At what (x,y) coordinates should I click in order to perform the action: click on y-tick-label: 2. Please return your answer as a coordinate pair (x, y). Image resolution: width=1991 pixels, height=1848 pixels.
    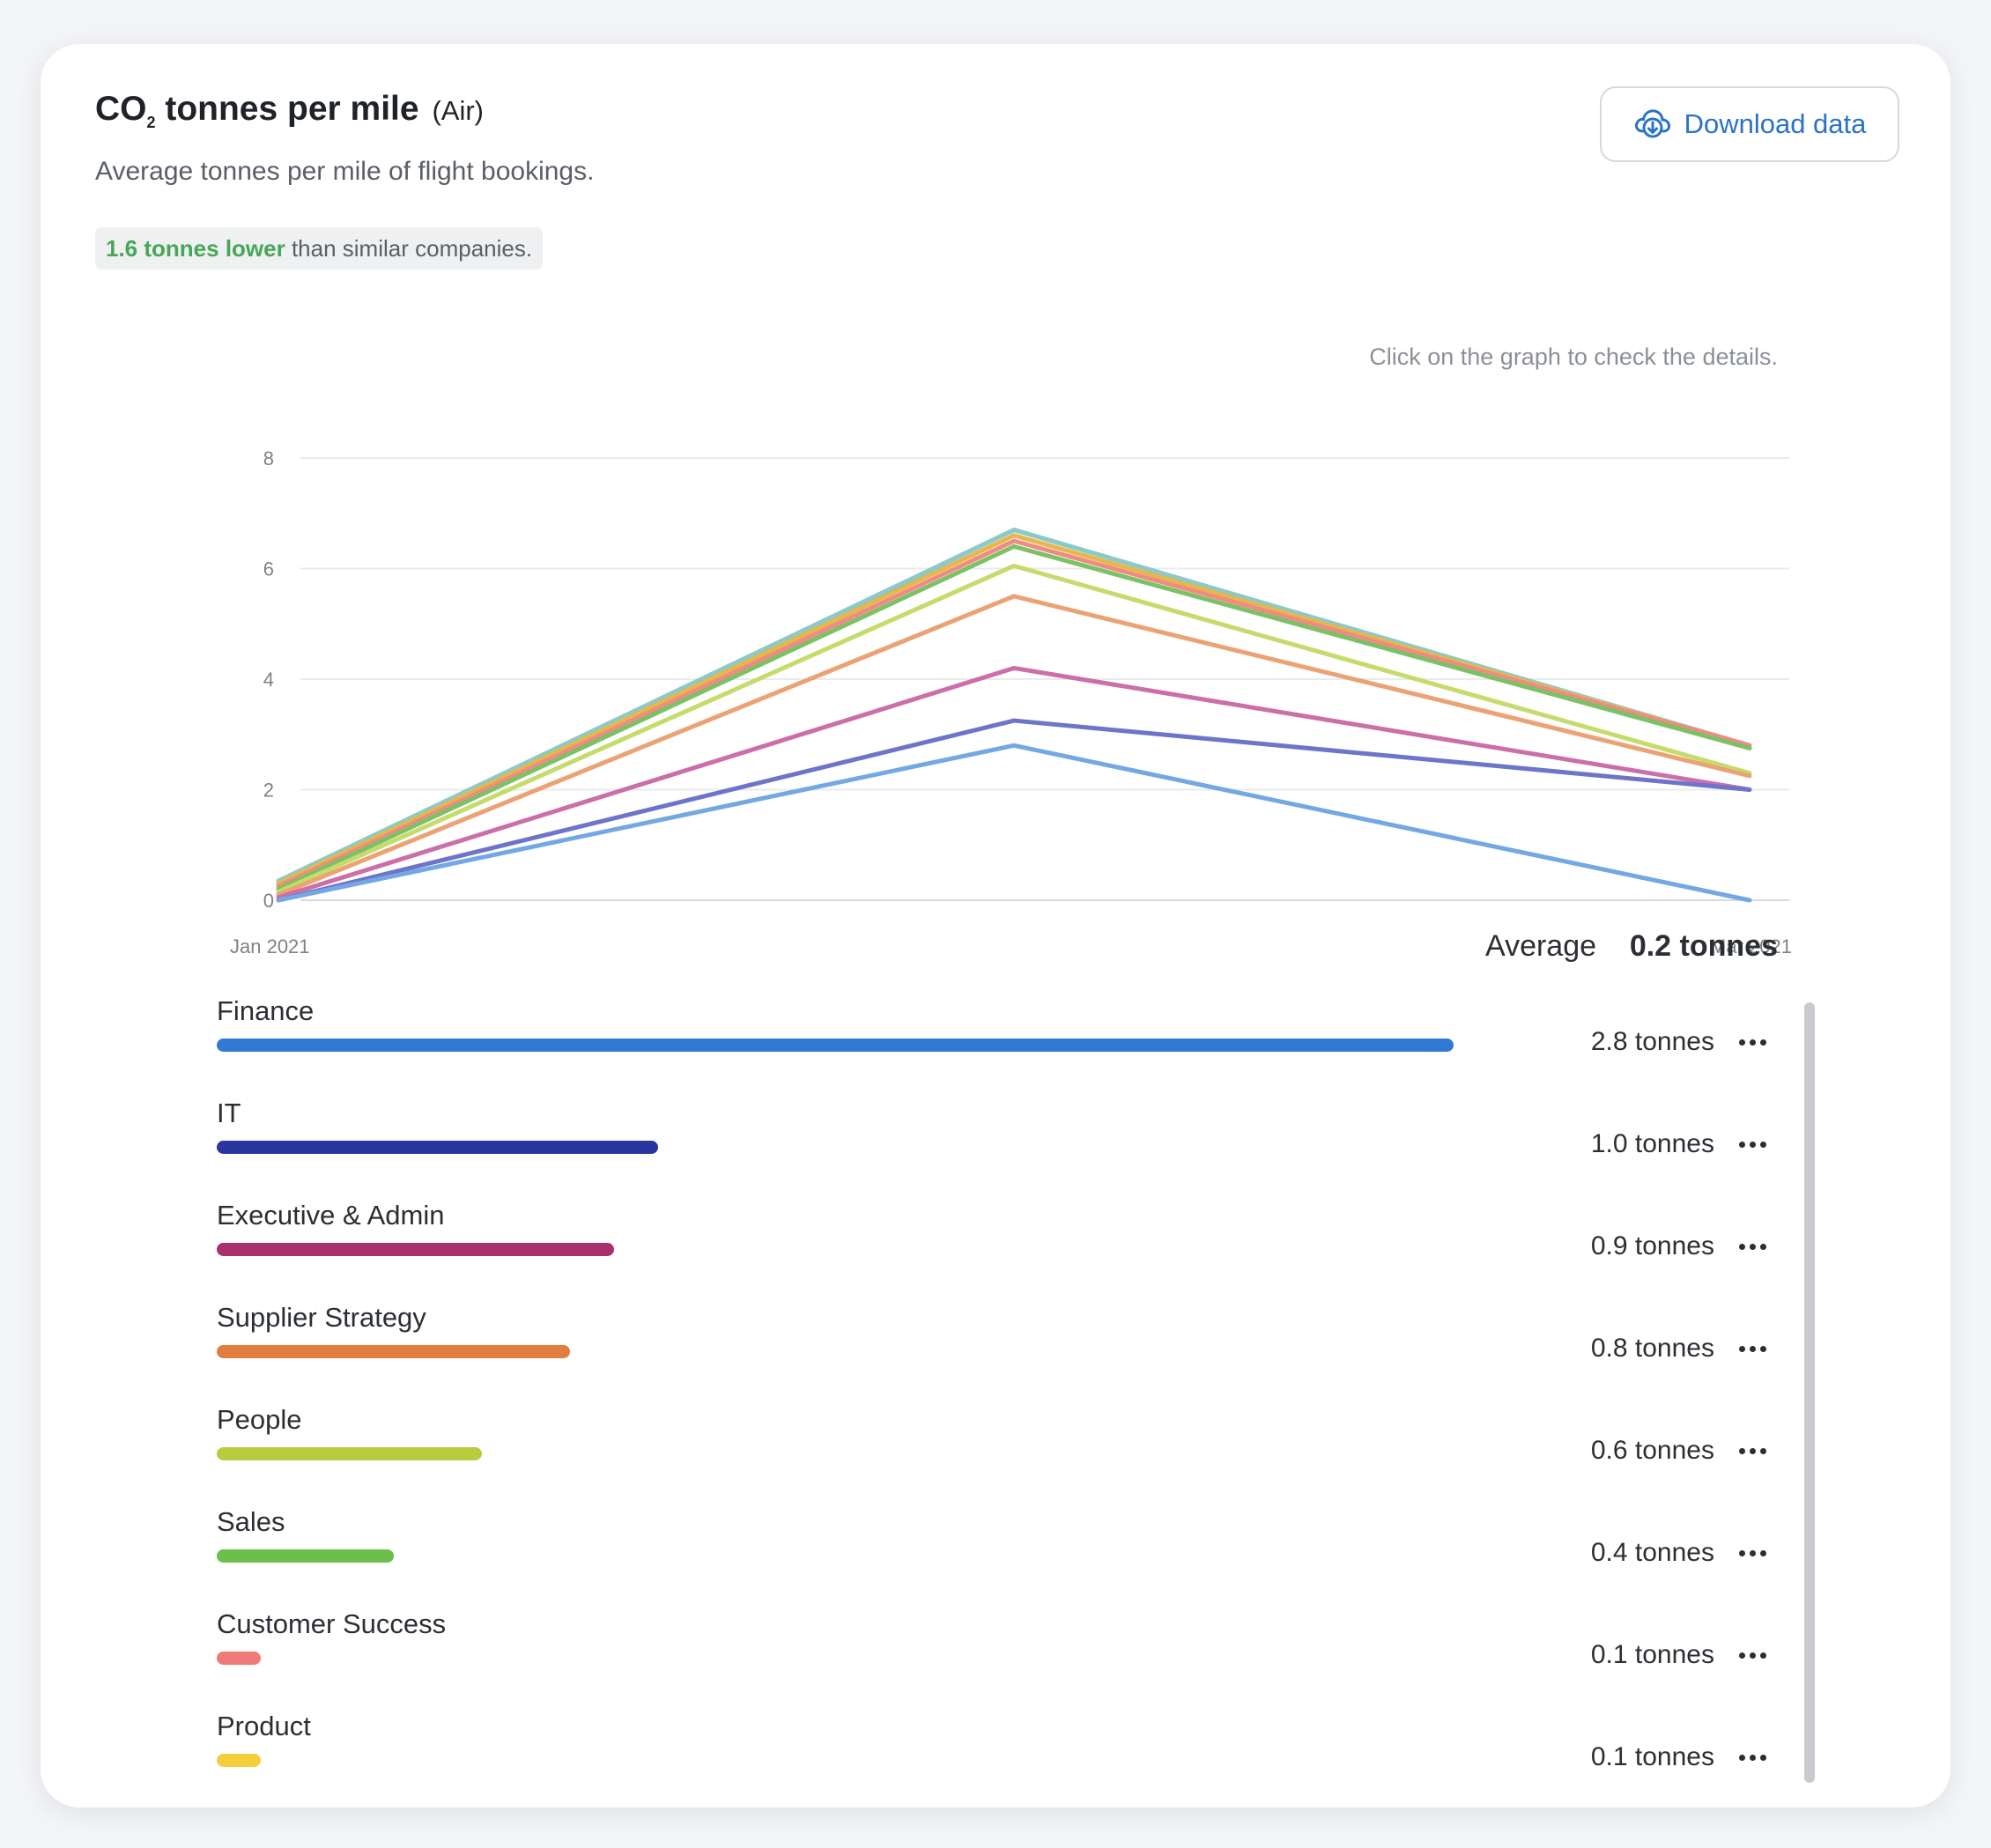
    Looking at the image, I should click on (268, 791).